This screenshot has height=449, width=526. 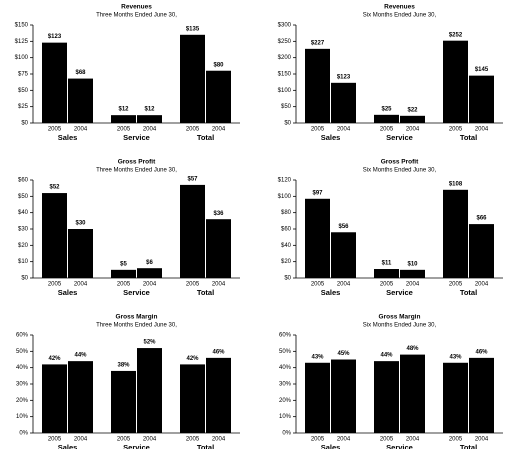 I want to click on value-label: 48%, so click(x=412, y=349).